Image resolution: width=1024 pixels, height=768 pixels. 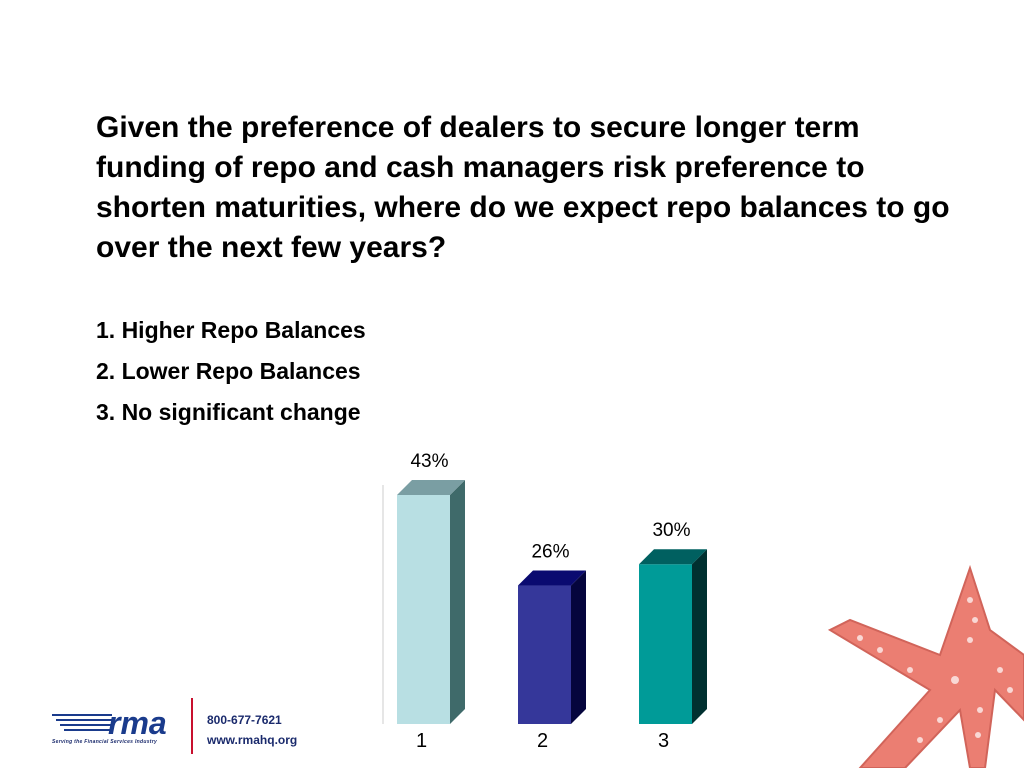 What do you see at coordinates (252, 730) in the screenshot?
I see `contact-info: 800-677-7621 www.rmahq.org` at bounding box center [252, 730].